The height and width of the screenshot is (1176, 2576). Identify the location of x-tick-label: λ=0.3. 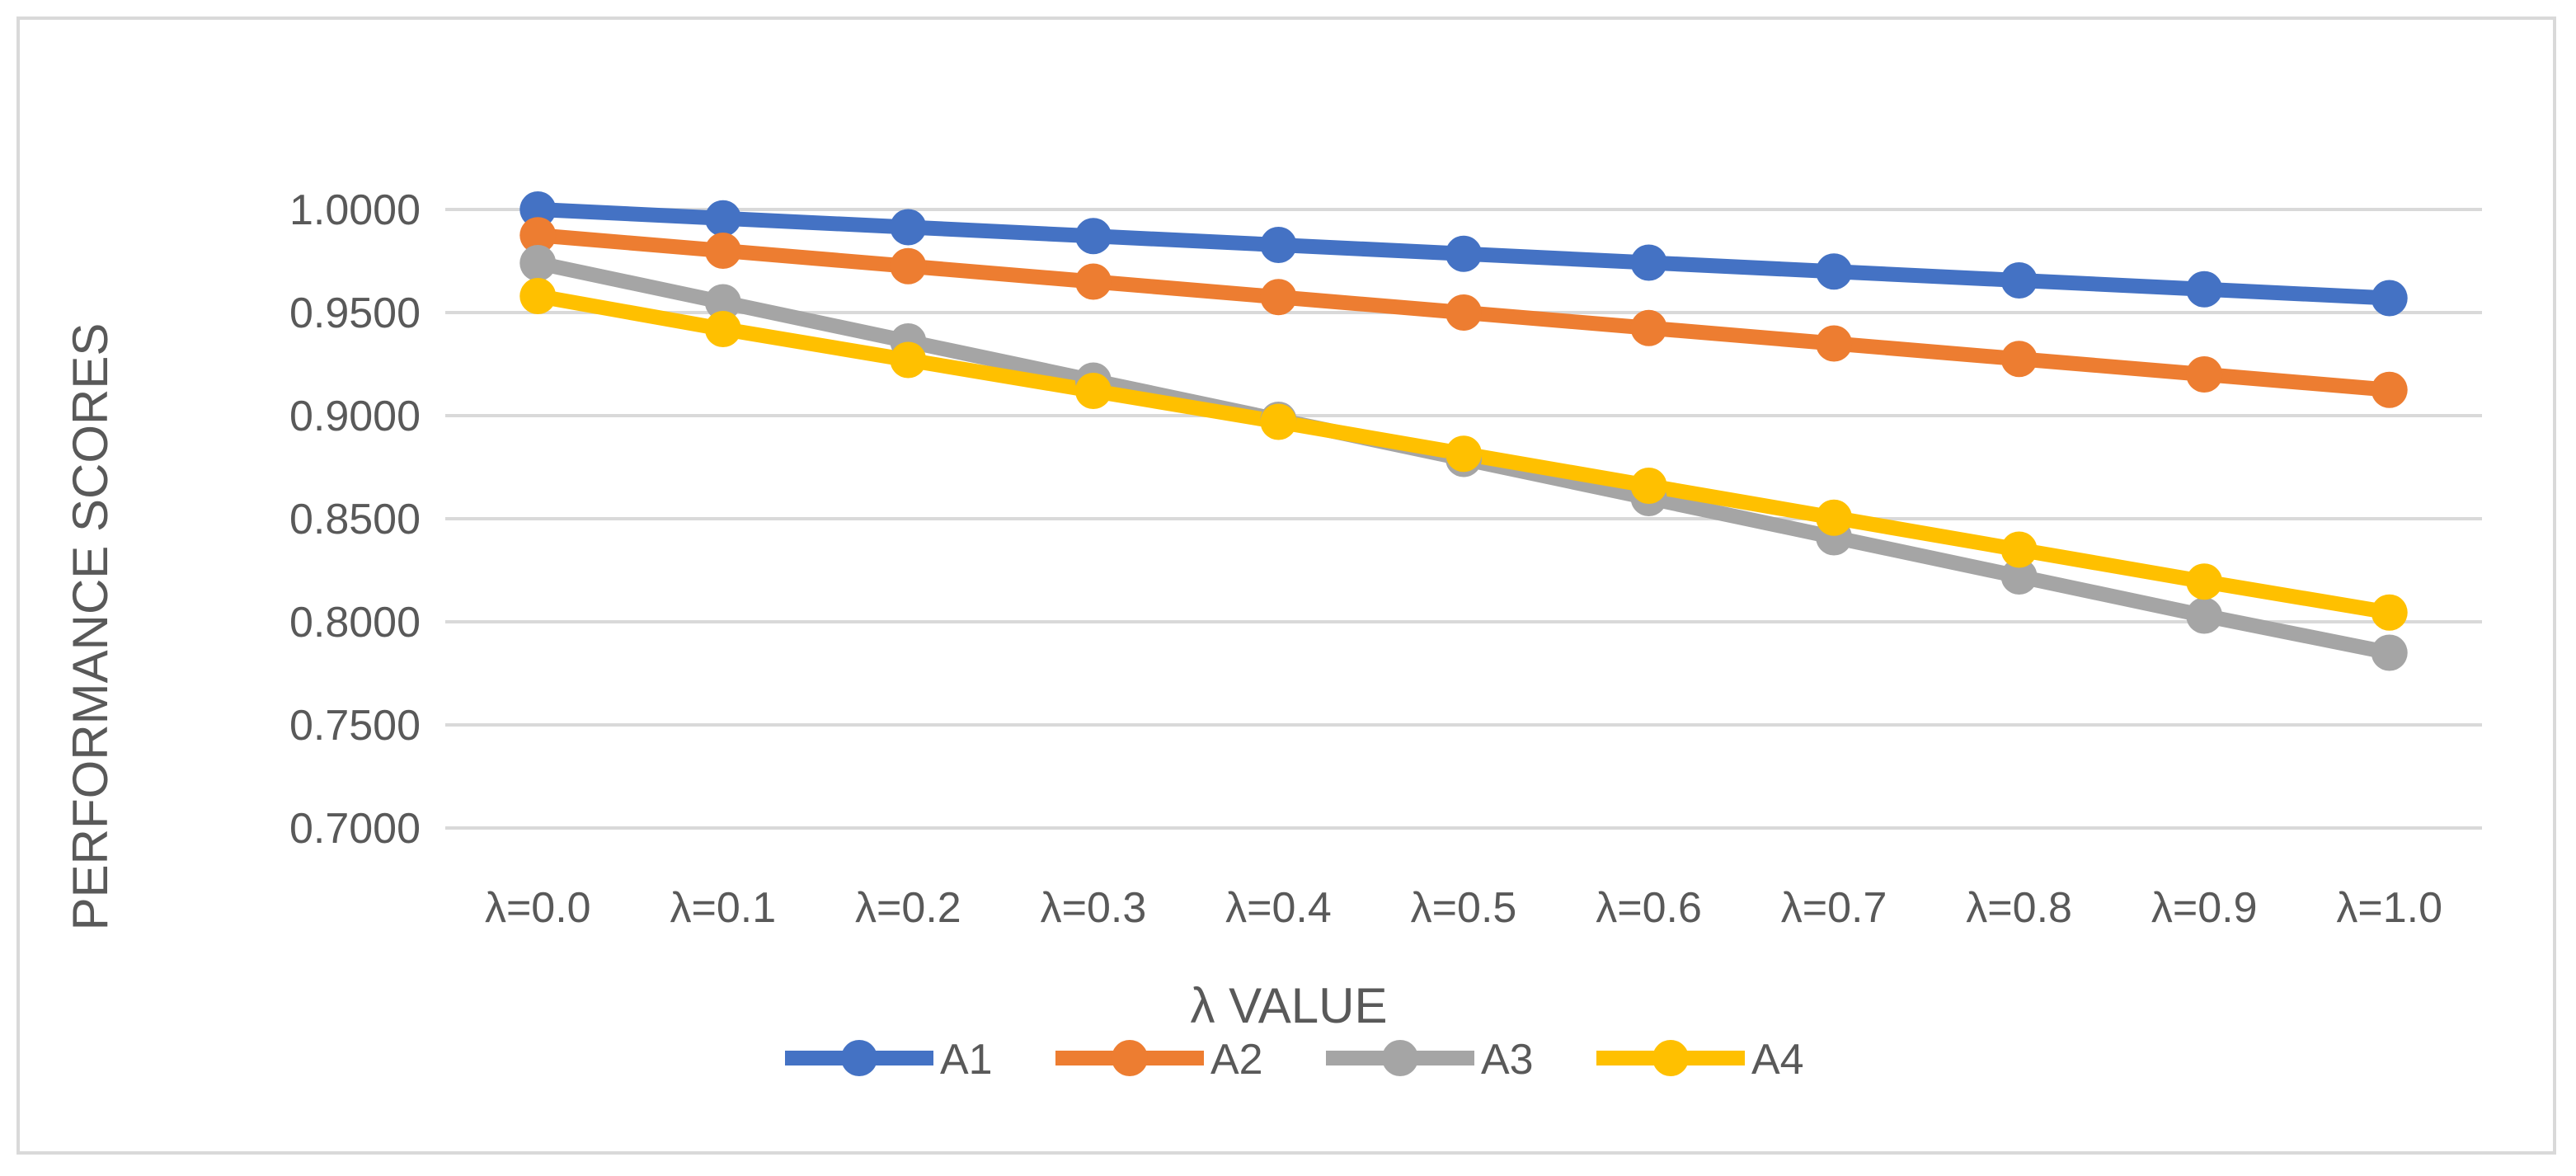
(1094, 908).